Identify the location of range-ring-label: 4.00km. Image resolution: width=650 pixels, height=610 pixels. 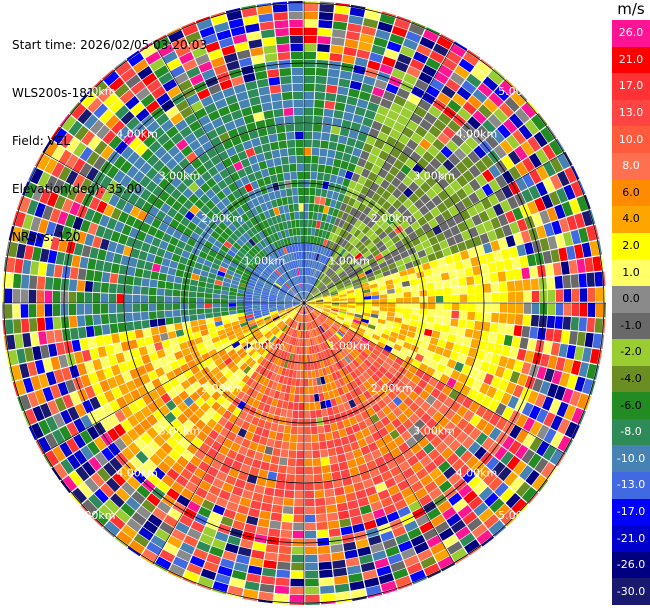
(137, 133).